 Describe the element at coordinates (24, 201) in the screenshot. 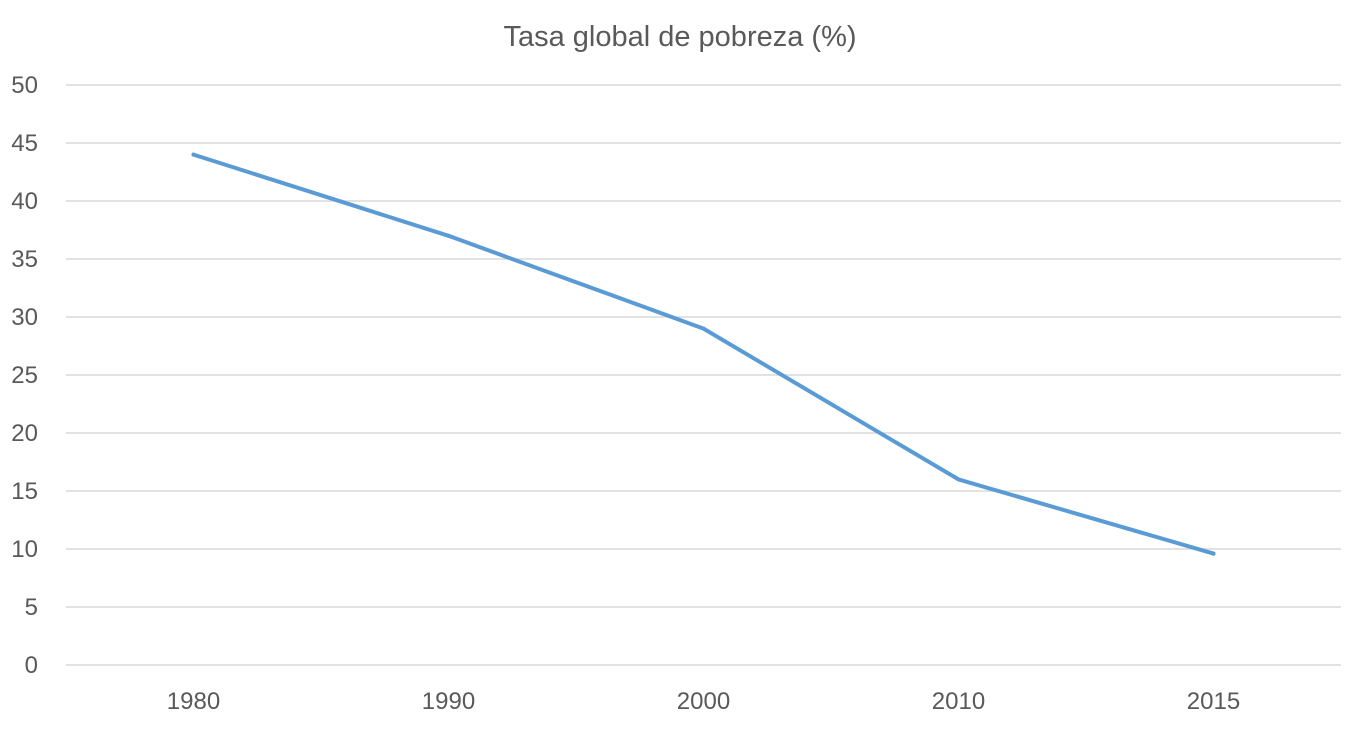

I see `y-tick-label: 40` at that location.